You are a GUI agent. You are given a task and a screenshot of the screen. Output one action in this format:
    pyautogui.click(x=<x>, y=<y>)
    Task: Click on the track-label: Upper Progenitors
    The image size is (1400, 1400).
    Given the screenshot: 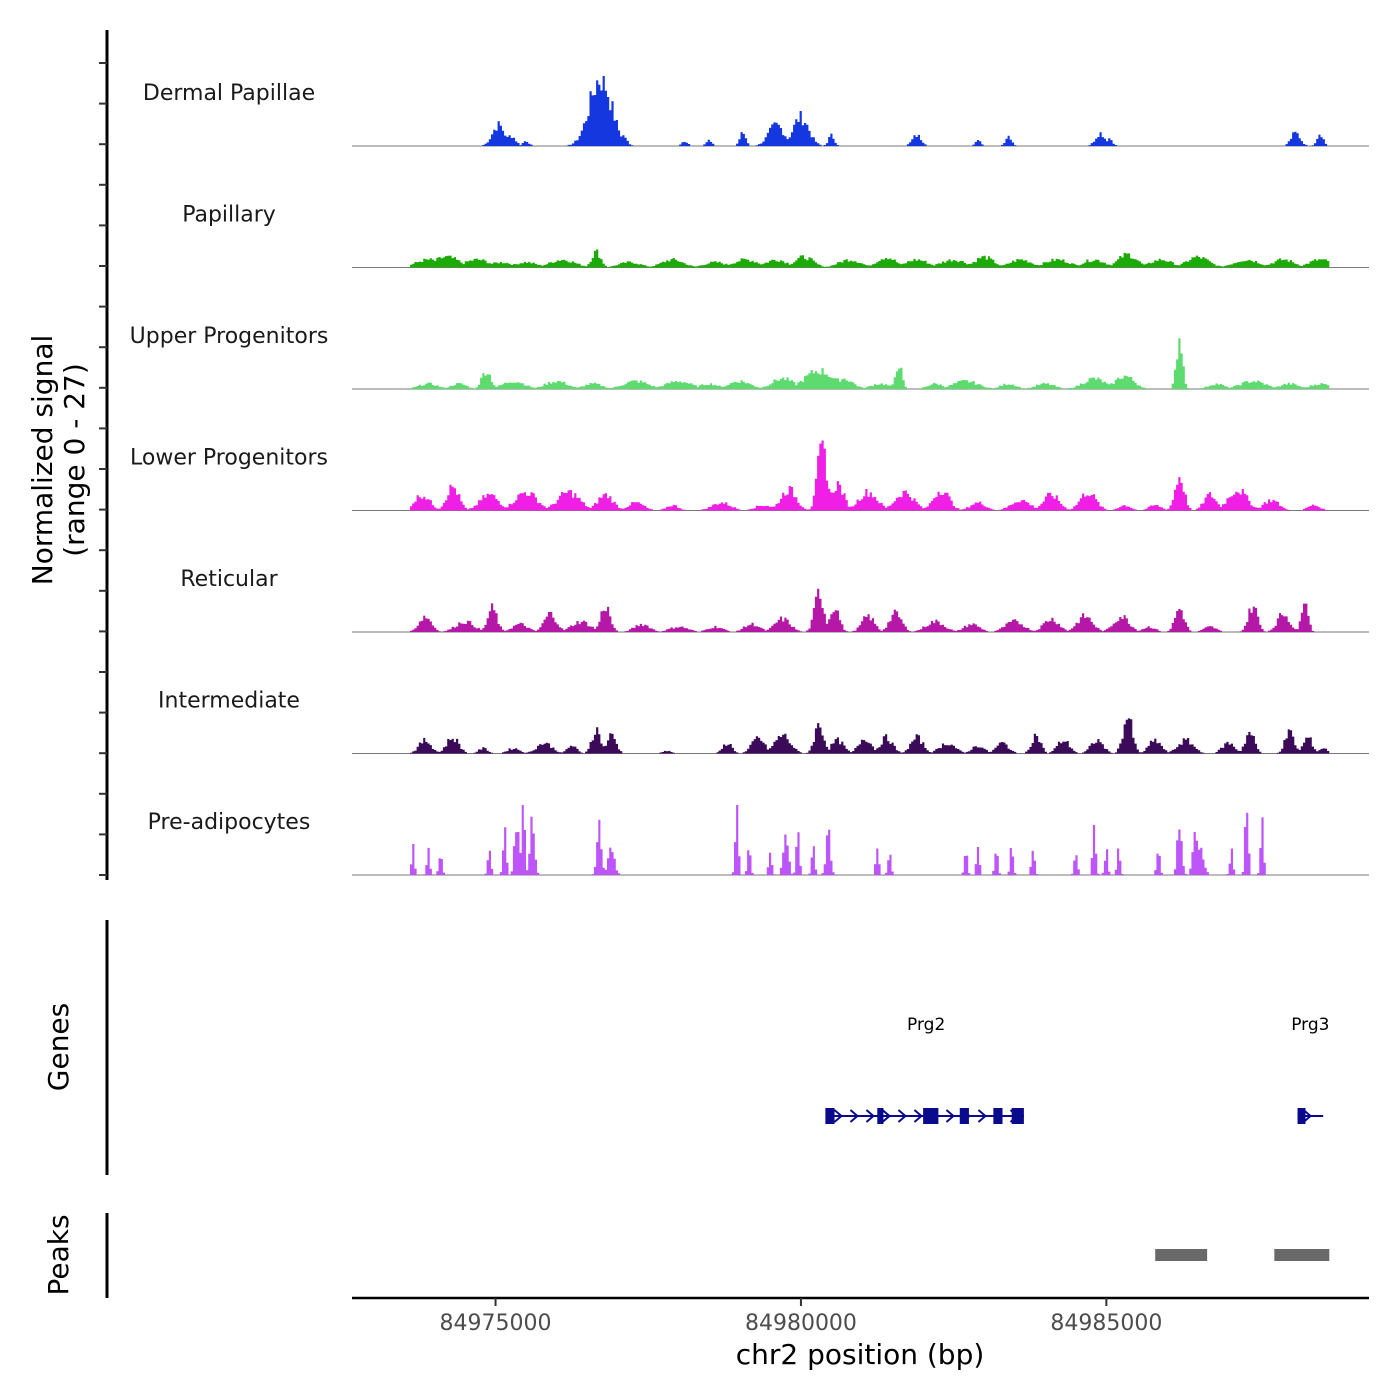 What is the action you would take?
    pyautogui.click(x=229, y=336)
    